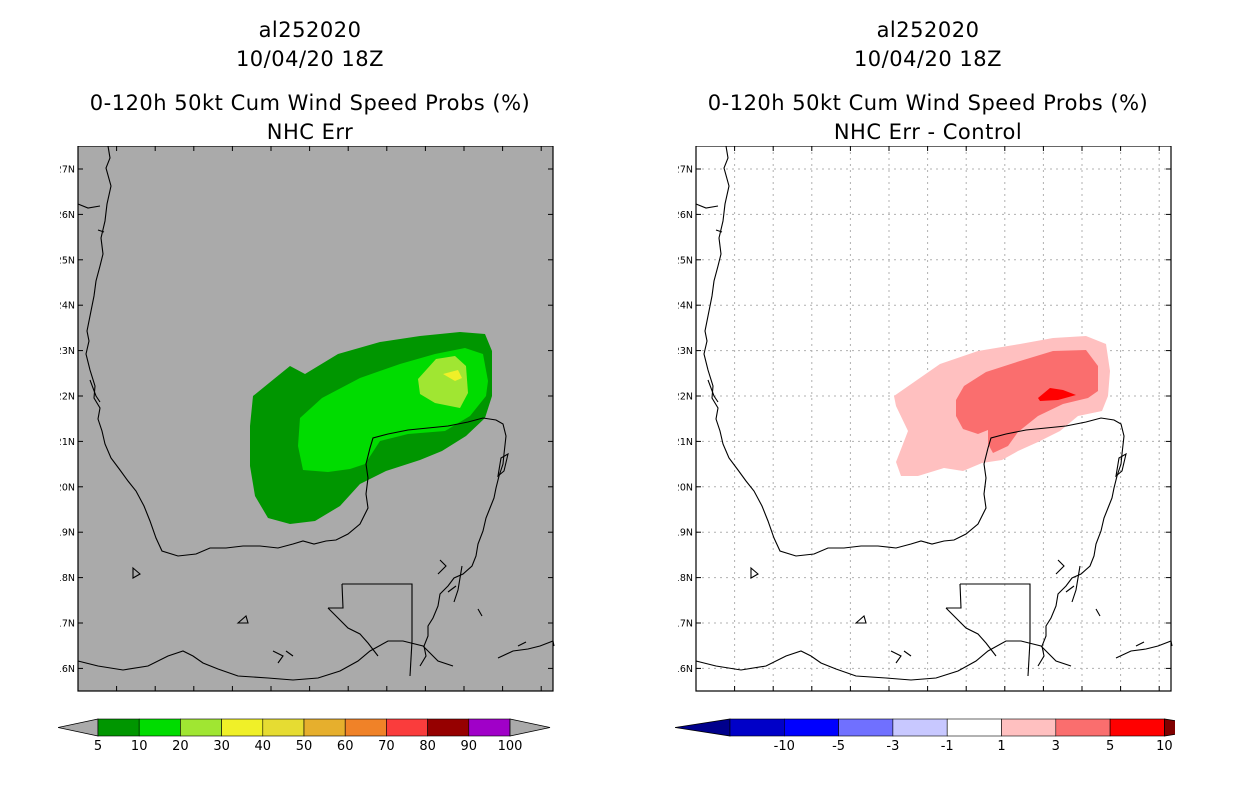  Describe the element at coordinates (685, 420) in the screenshot. I see `right-lat-labels: 27N 26N 25N 24N 23N 22N 21N 20N 19N 18N 17N 16N` at that location.